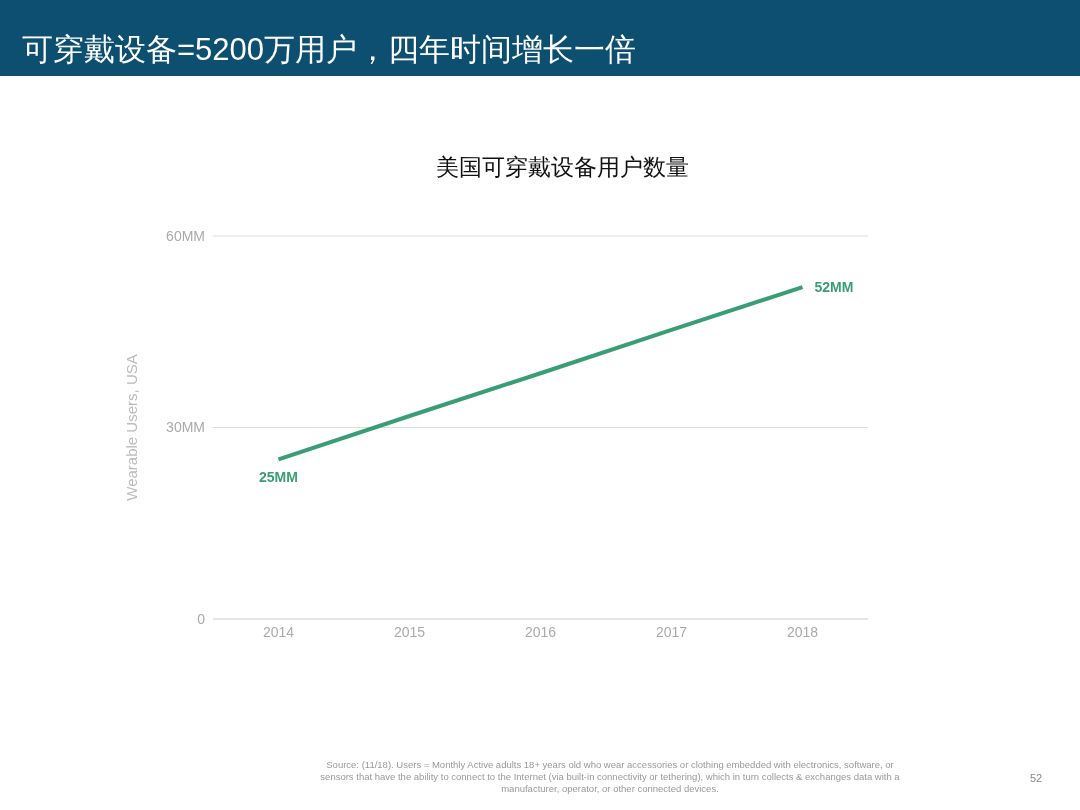  What do you see at coordinates (201, 618) in the screenshot?
I see `y-tick-label: 0` at bounding box center [201, 618].